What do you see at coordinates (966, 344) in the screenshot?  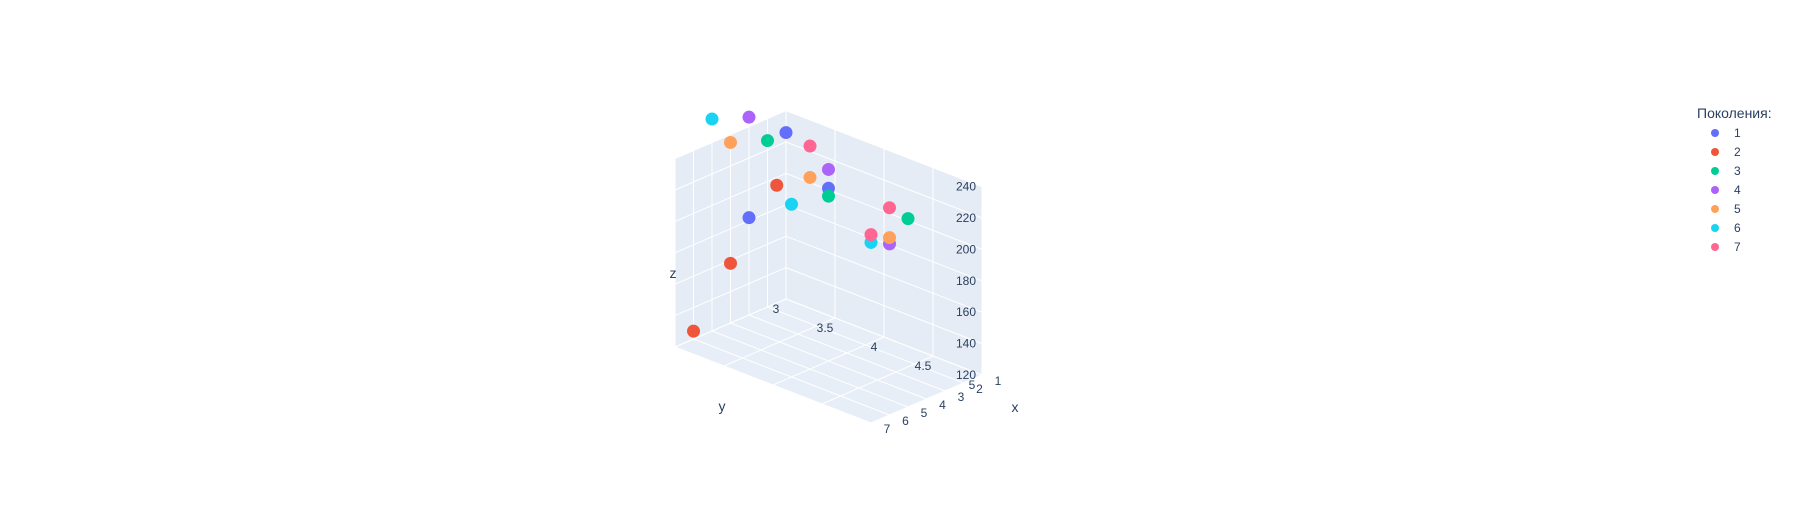 I see `z-tick-label: 140` at bounding box center [966, 344].